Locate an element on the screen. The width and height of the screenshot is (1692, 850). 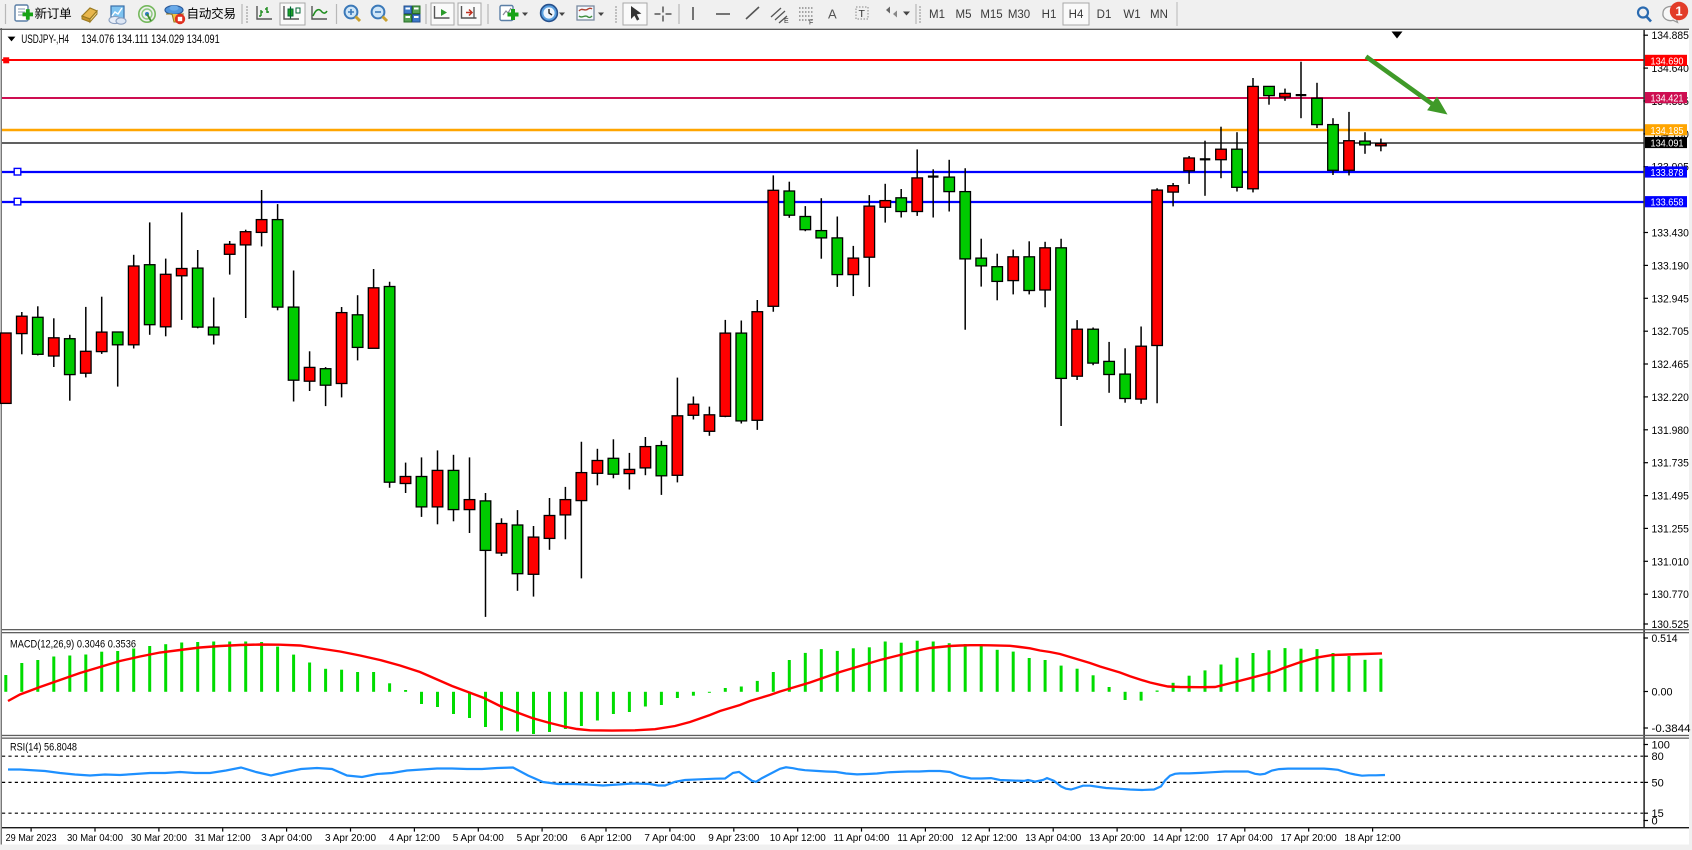
svg-text: 132.705 is located at coordinates (1670, 332).